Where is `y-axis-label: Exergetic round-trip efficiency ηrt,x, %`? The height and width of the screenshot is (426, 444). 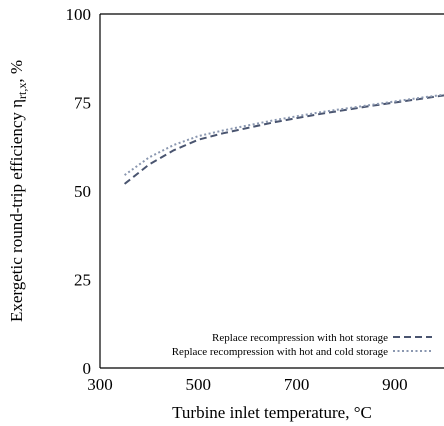
y-axis-label: Exergetic round-trip efficiency ηrt,x, % is located at coordinates (18, 191).